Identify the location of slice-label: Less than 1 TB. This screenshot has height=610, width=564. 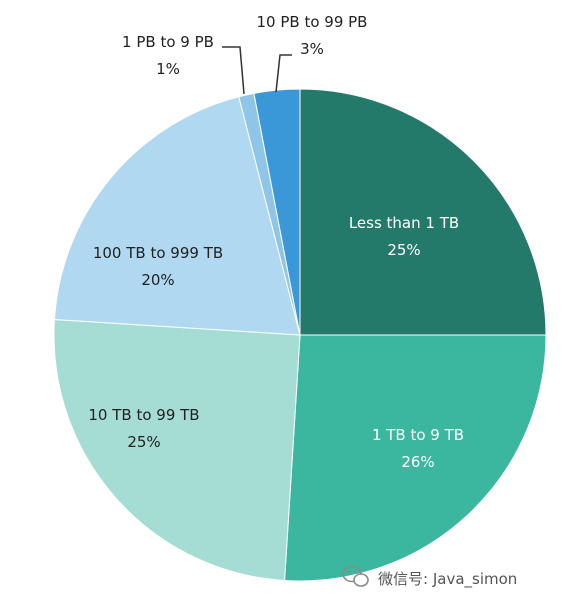
(404, 223).